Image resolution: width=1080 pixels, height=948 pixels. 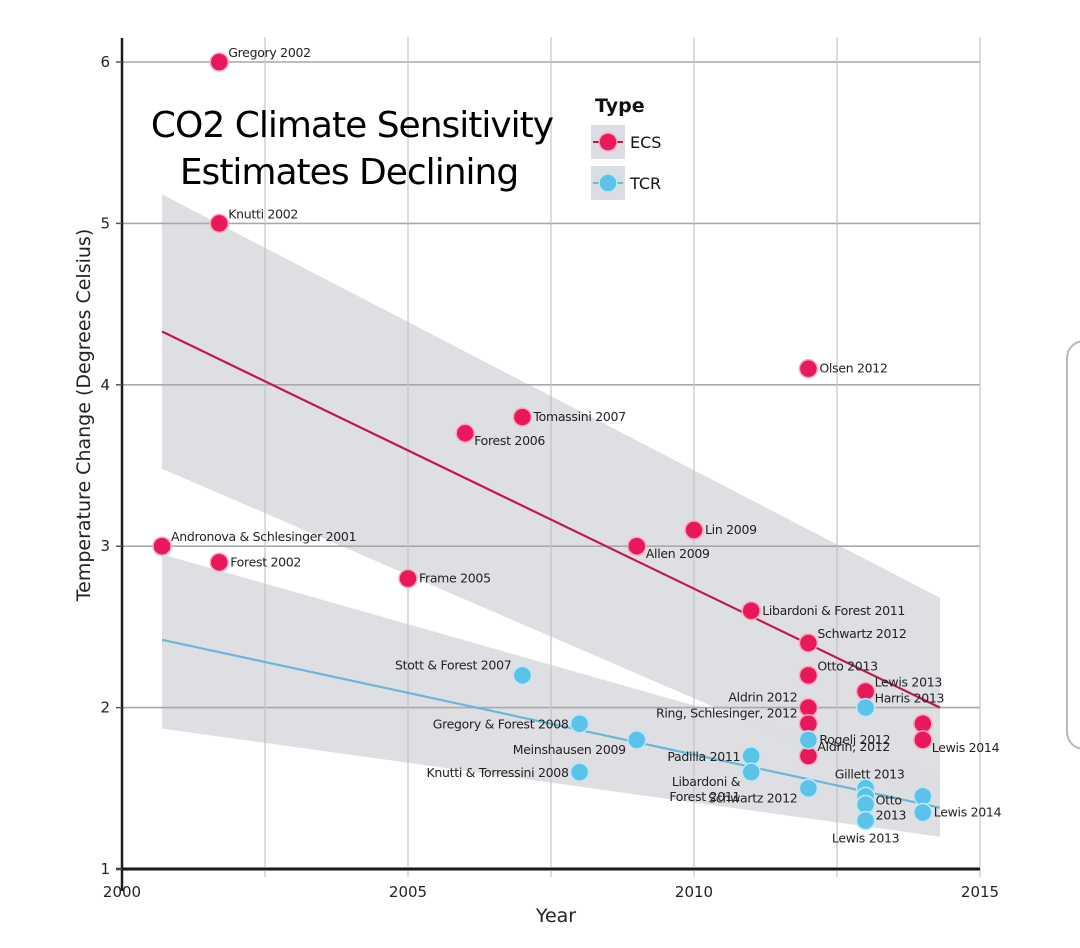 I want to click on label-line: Gregory & Forest 2008, so click(x=501, y=724).